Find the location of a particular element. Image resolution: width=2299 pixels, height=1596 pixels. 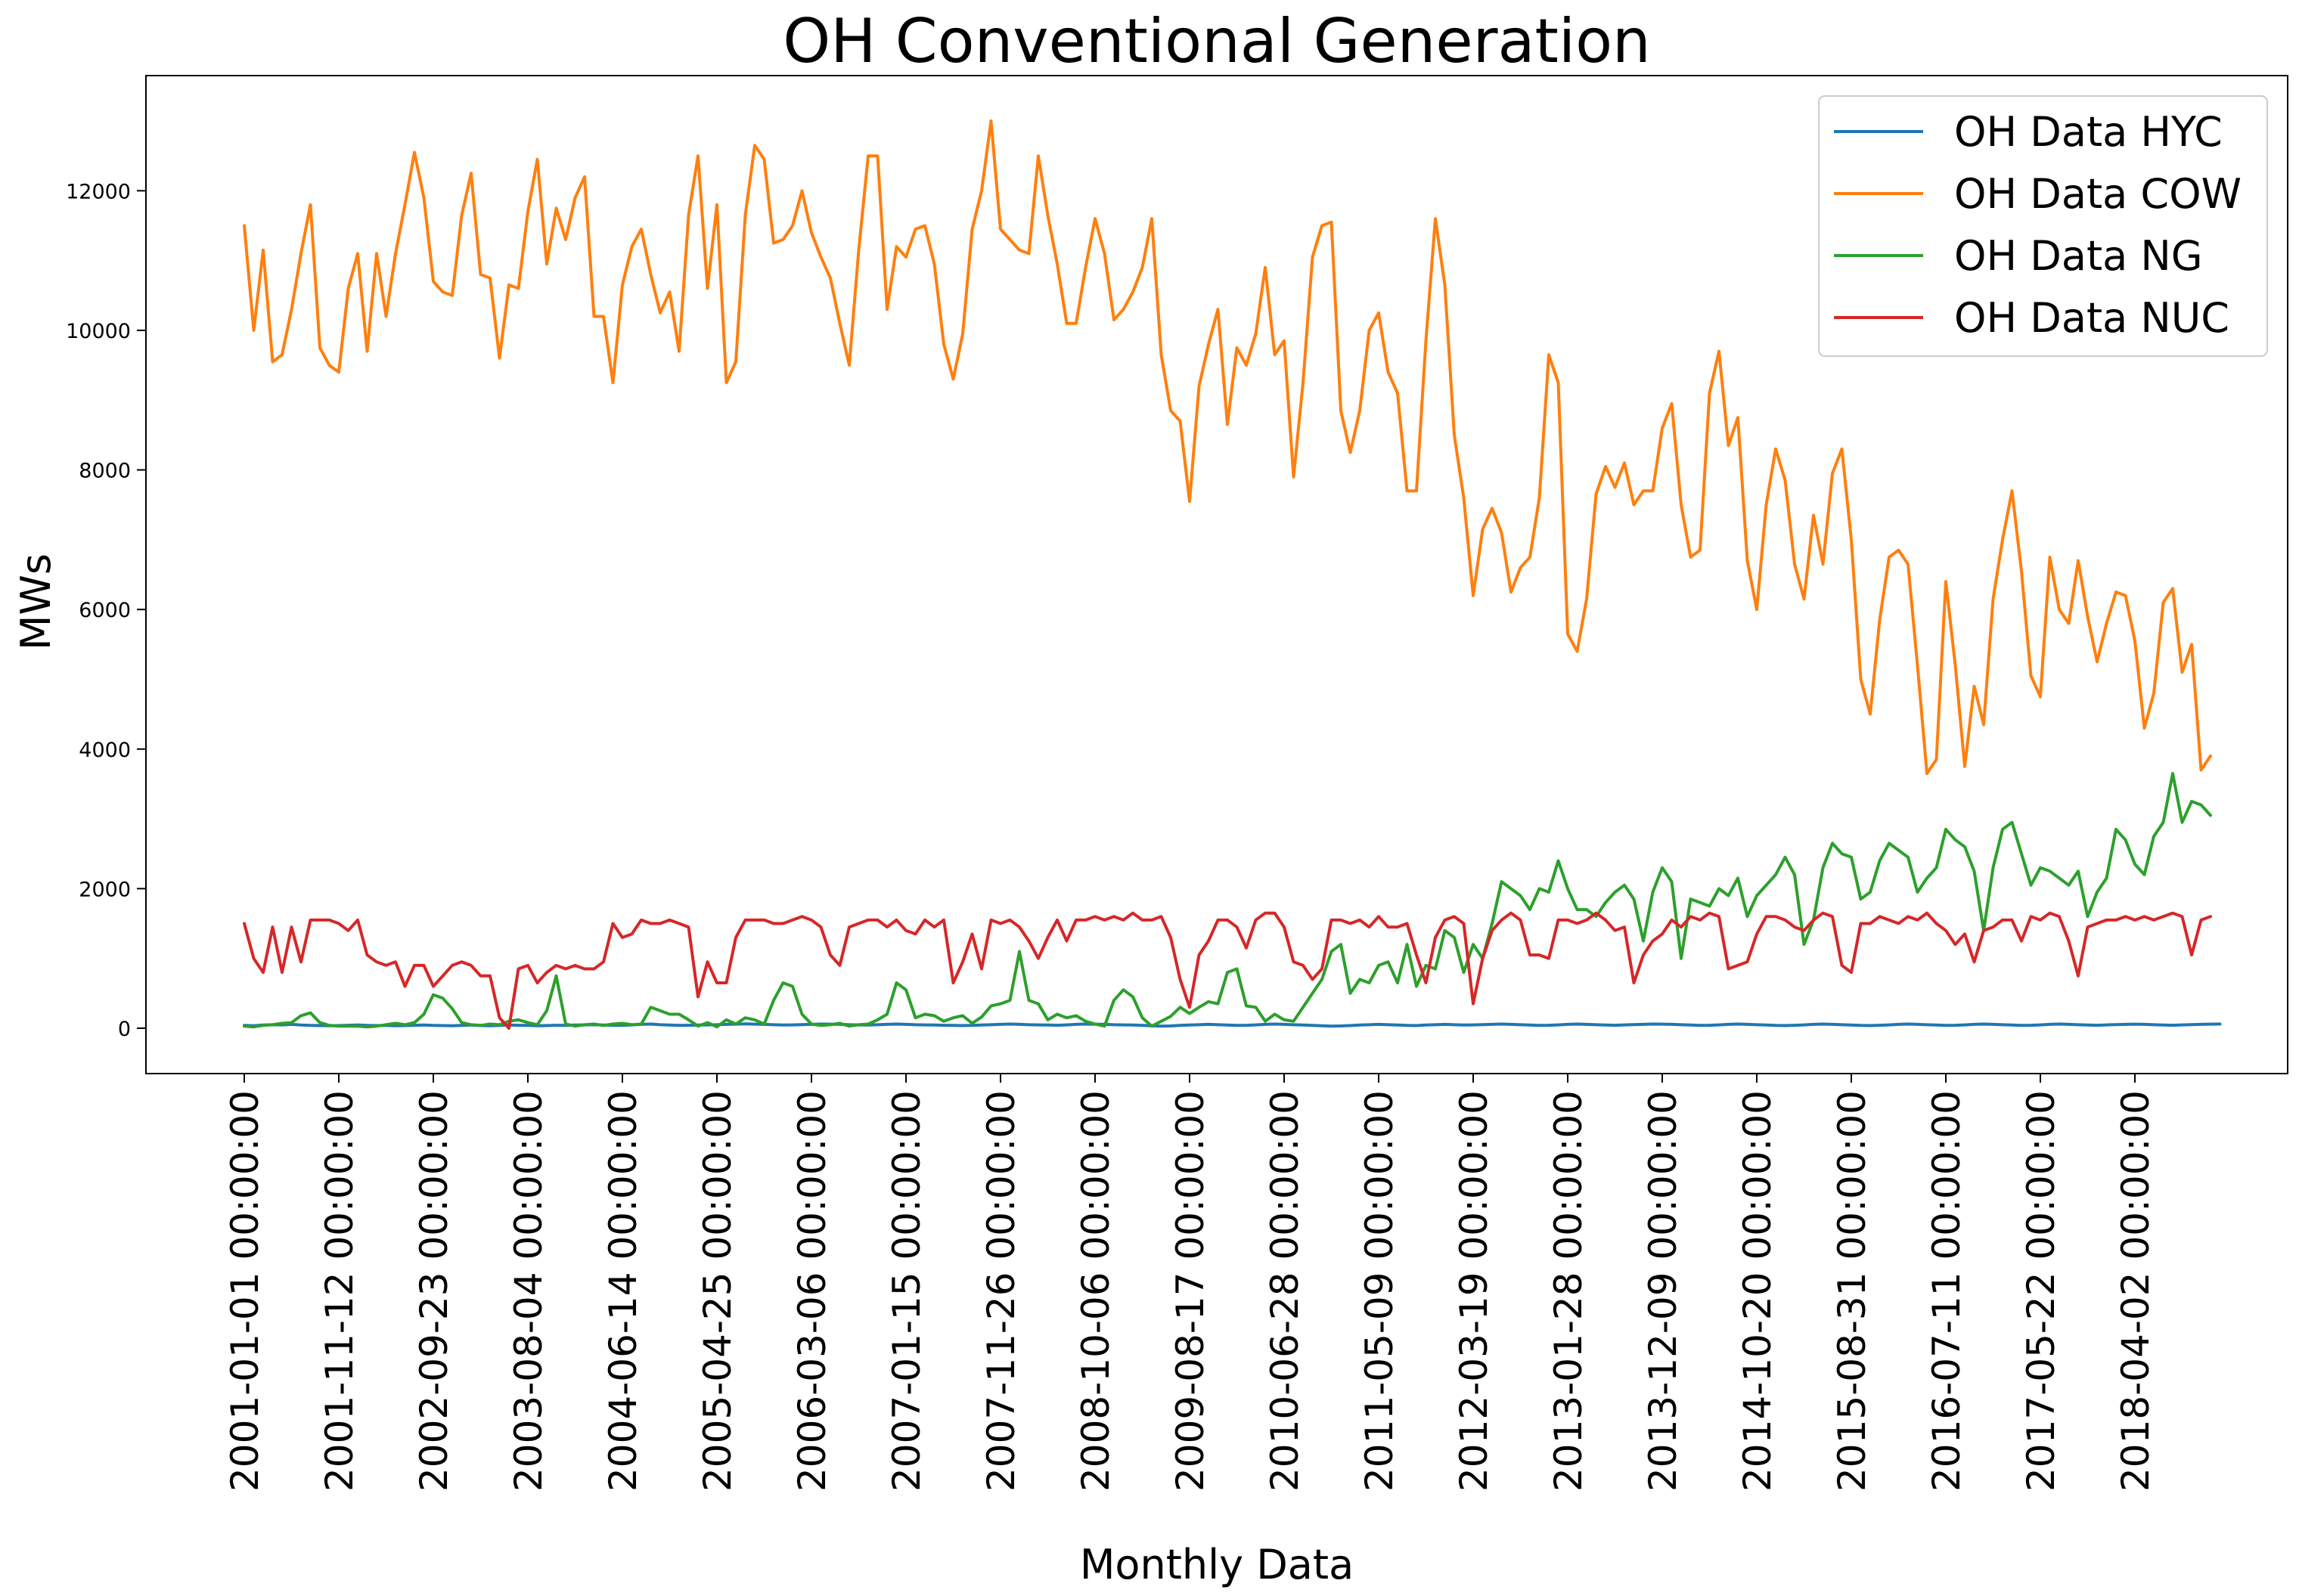

x-tick-label: 2007-01-15 00:00:00 is located at coordinates (907, 1291).